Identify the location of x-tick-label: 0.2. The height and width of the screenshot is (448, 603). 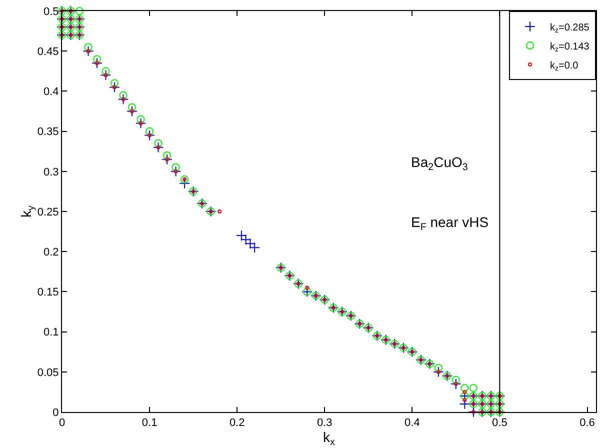
(237, 423).